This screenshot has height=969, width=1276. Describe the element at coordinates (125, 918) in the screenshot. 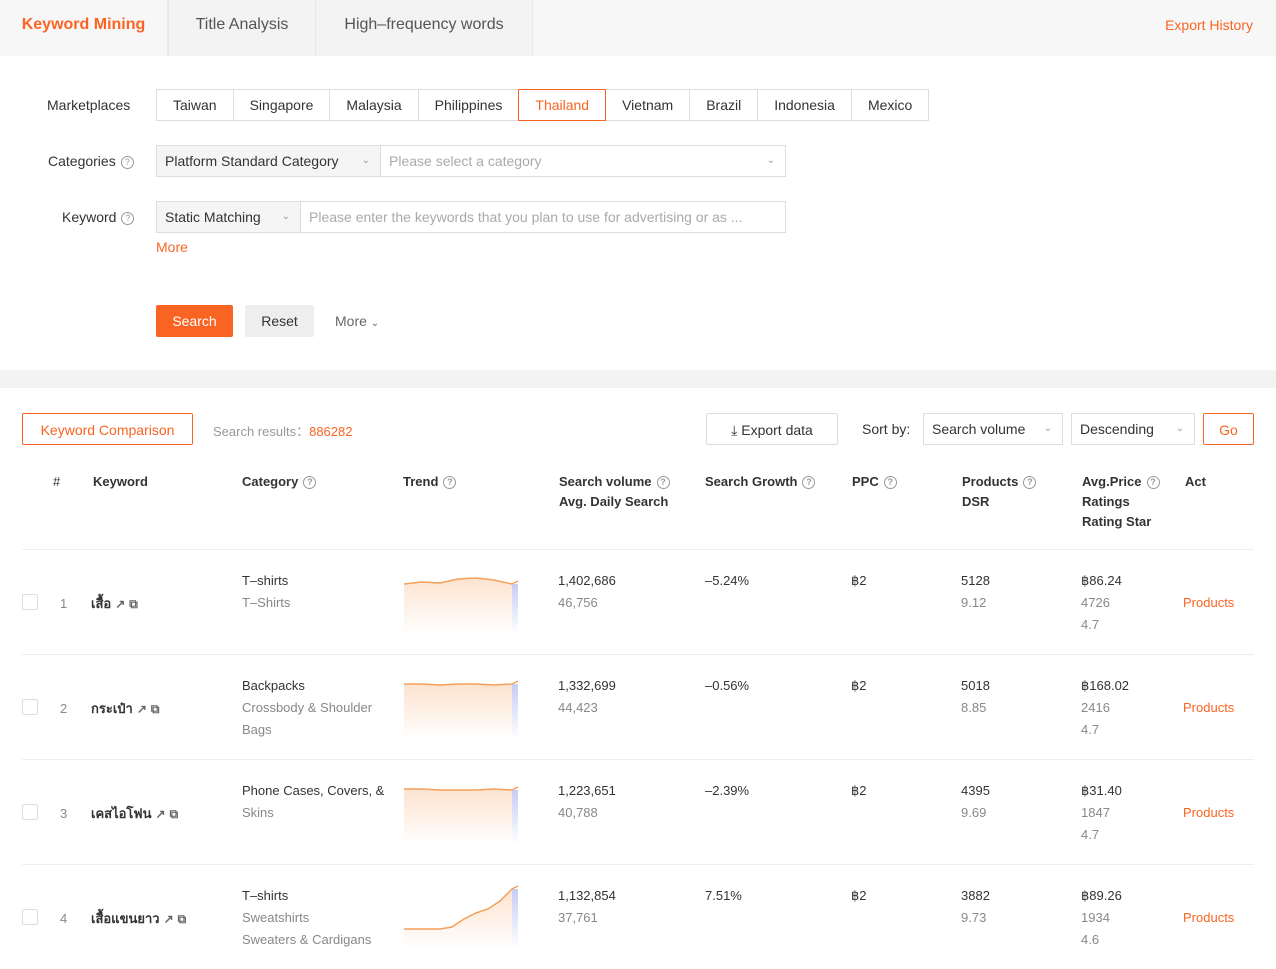

I see `keyword-text: เสื้อแขนยาว` at that location.